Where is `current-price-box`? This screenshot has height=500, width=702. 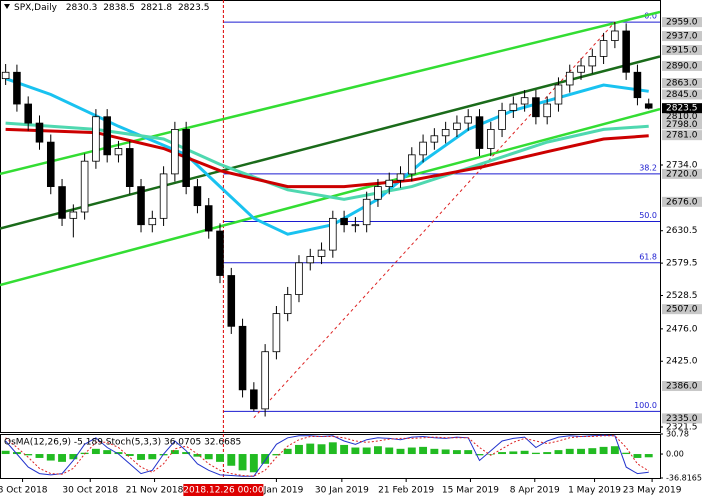 current-price-box is located at coordinates (682, 108).